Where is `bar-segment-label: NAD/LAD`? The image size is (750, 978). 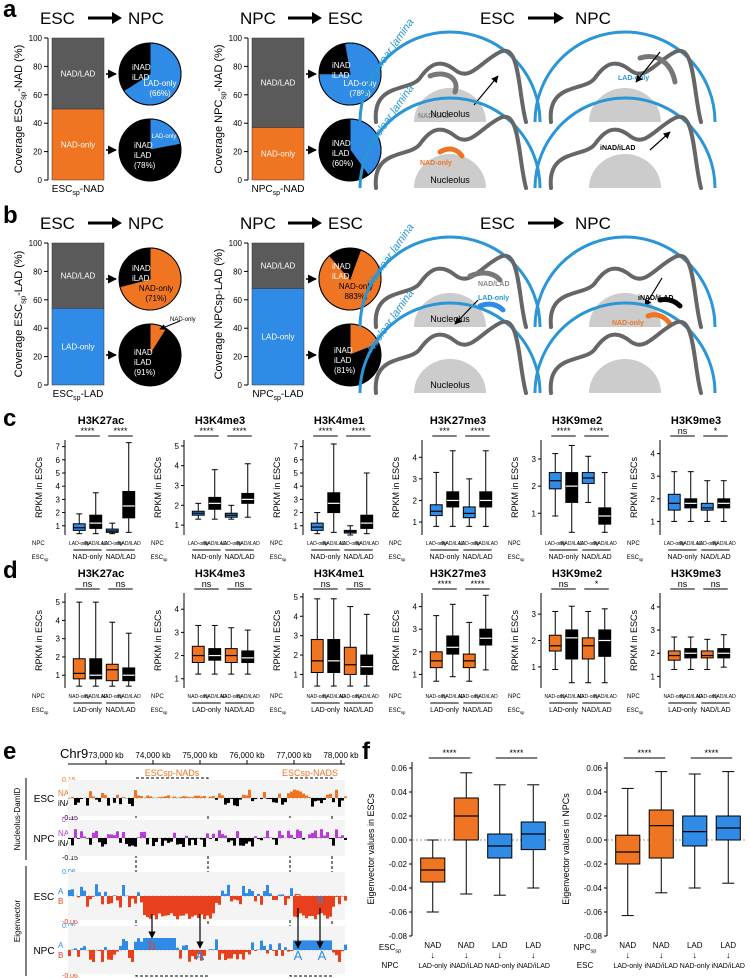 bar-segment-label: NAD/LAD is located at coordinates (78, 276).